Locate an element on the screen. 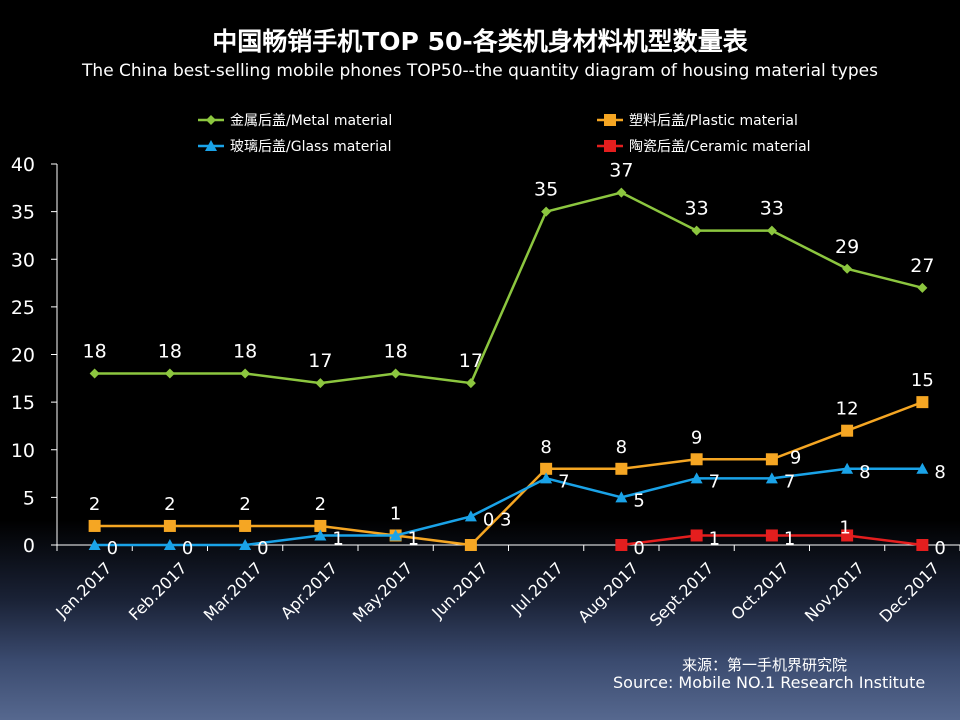  data-label-metal-material-11: 27 is located at coordinates (922, 266).